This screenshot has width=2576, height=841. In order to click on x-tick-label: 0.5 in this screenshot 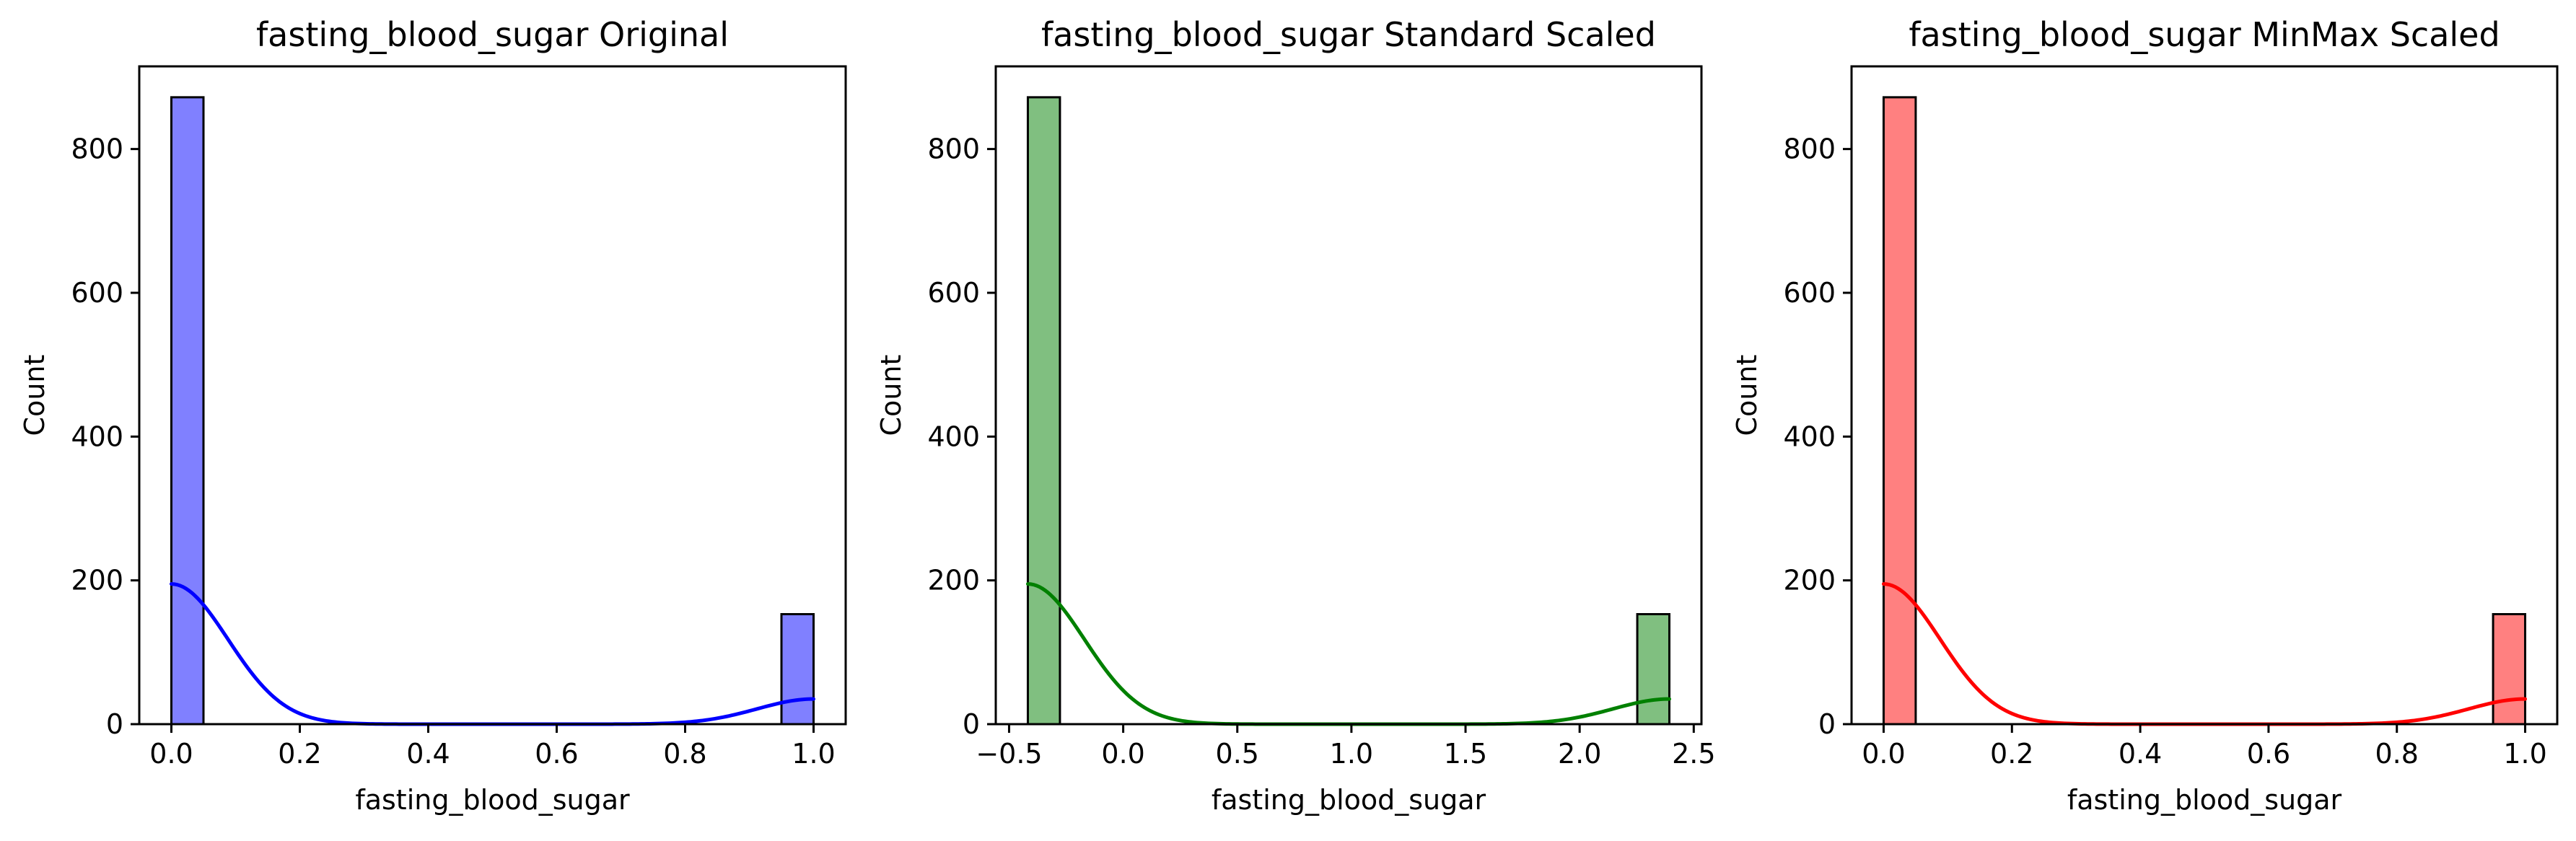, I will do `click(1237, 754)`.